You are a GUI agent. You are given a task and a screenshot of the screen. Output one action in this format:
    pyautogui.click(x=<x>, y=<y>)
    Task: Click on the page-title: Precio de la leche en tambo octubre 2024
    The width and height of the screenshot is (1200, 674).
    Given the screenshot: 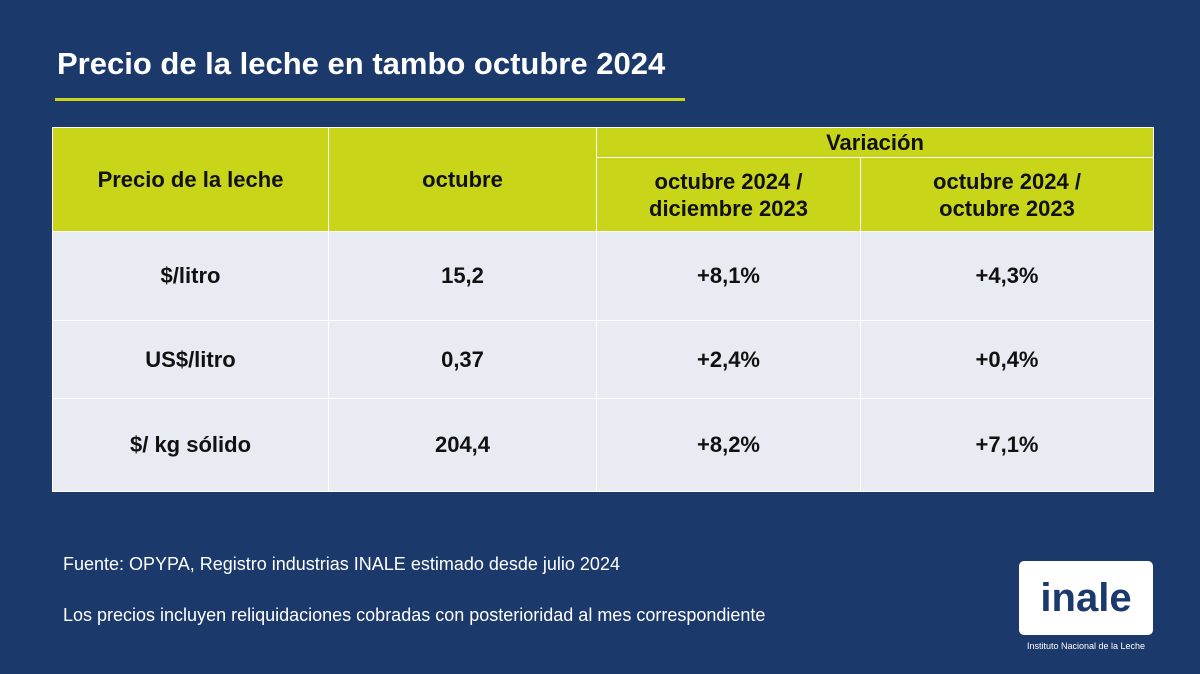 What is the action you would take?
    pyautogui.click(x=361, y=63)
    